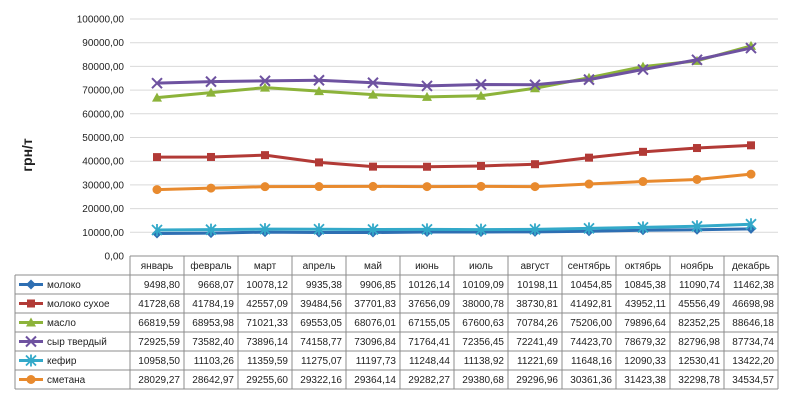  What do you see at coordinates (429, 285) in the screenshot?
I see `data-label: 10126,14` at bounding box center [429, 285].